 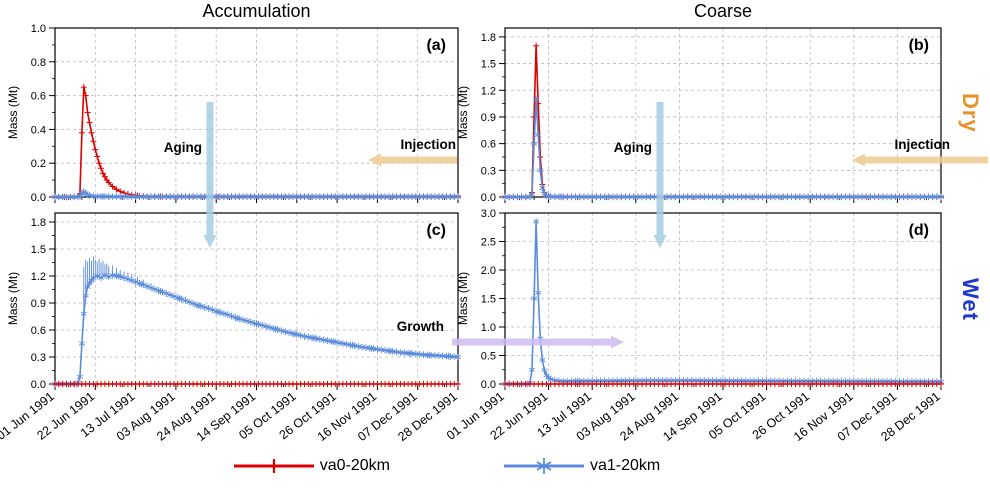 What do you see at coordinates (922, 144) in the screenshot?
I see `injection-label-right: Injection` at bounding box center [922, 144].